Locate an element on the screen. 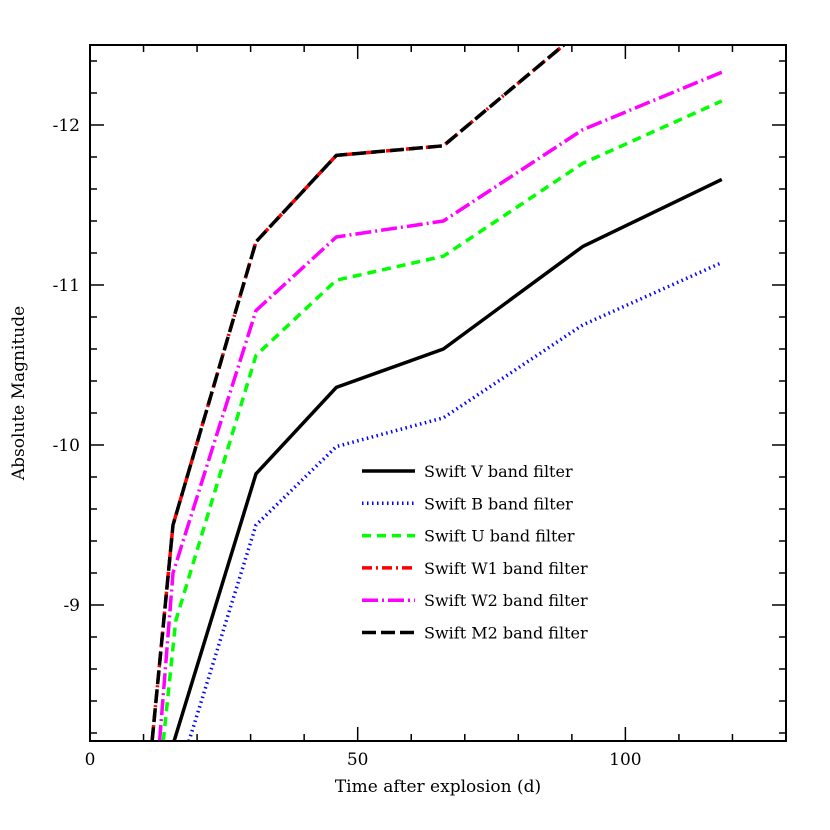  x-axis-label: Time after explosion (d) is located at coordinates (438, 787).